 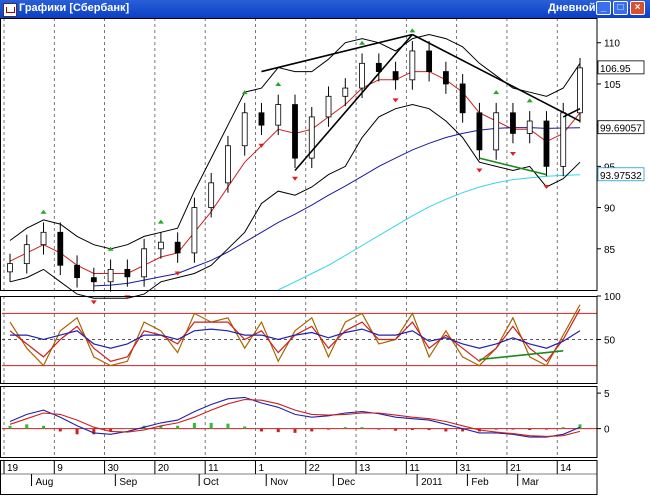 I want to click on close-button: ×, so click(x=637, y=8).